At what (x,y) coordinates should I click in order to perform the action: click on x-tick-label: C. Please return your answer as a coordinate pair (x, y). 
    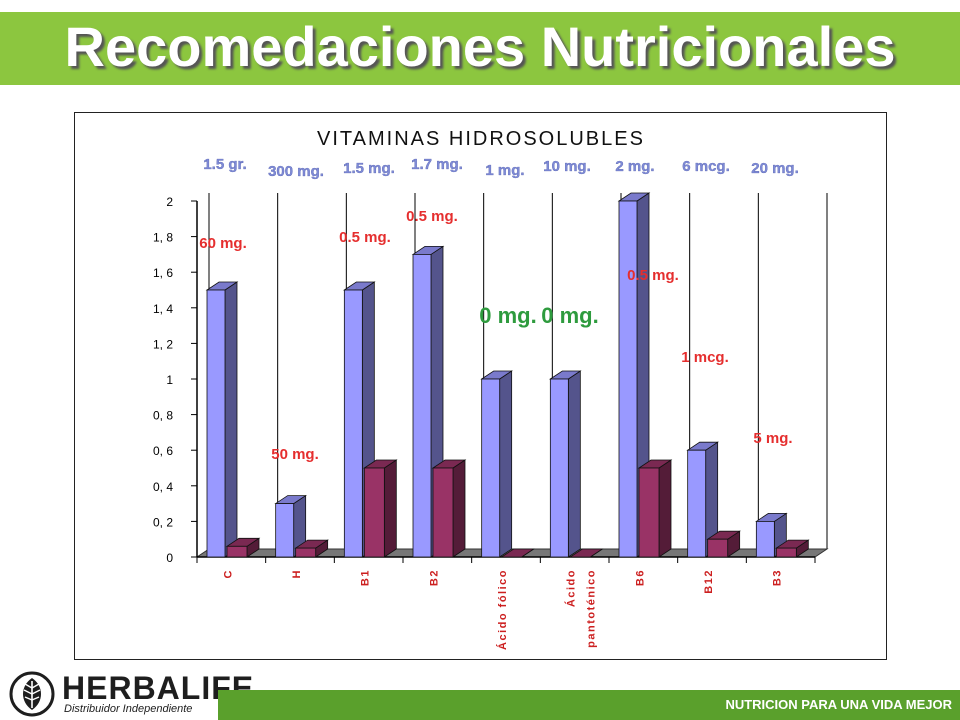
    Looking at the image, I should click on (228, 573).